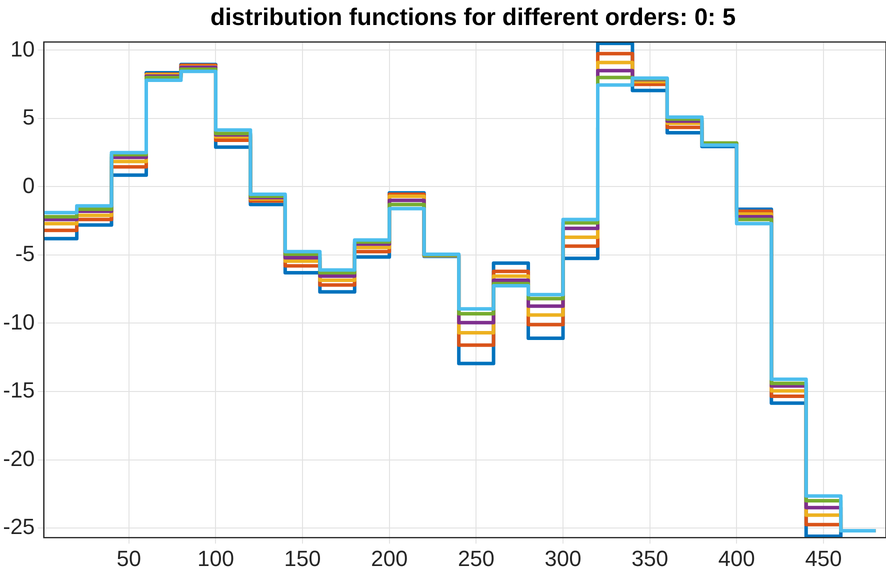  I want to click on y-tick-label: -25, so click(19, 527).